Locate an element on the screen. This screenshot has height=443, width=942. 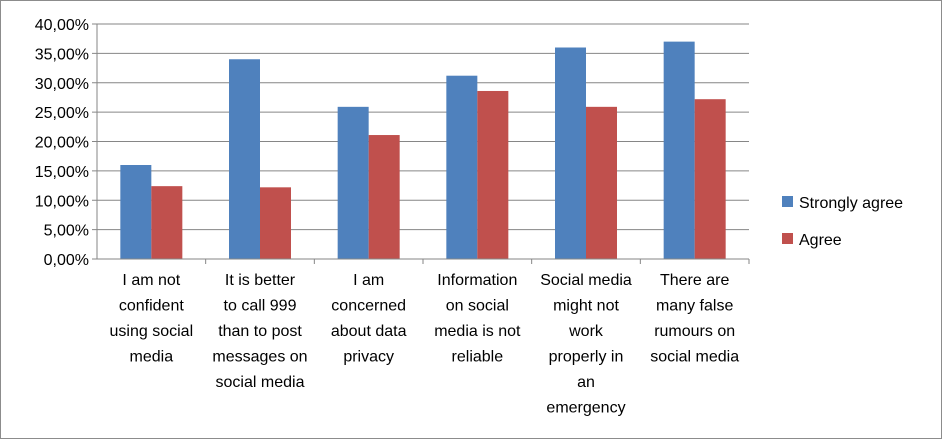
legend: Strongly agree Agree is located at coordinates (842, 222).